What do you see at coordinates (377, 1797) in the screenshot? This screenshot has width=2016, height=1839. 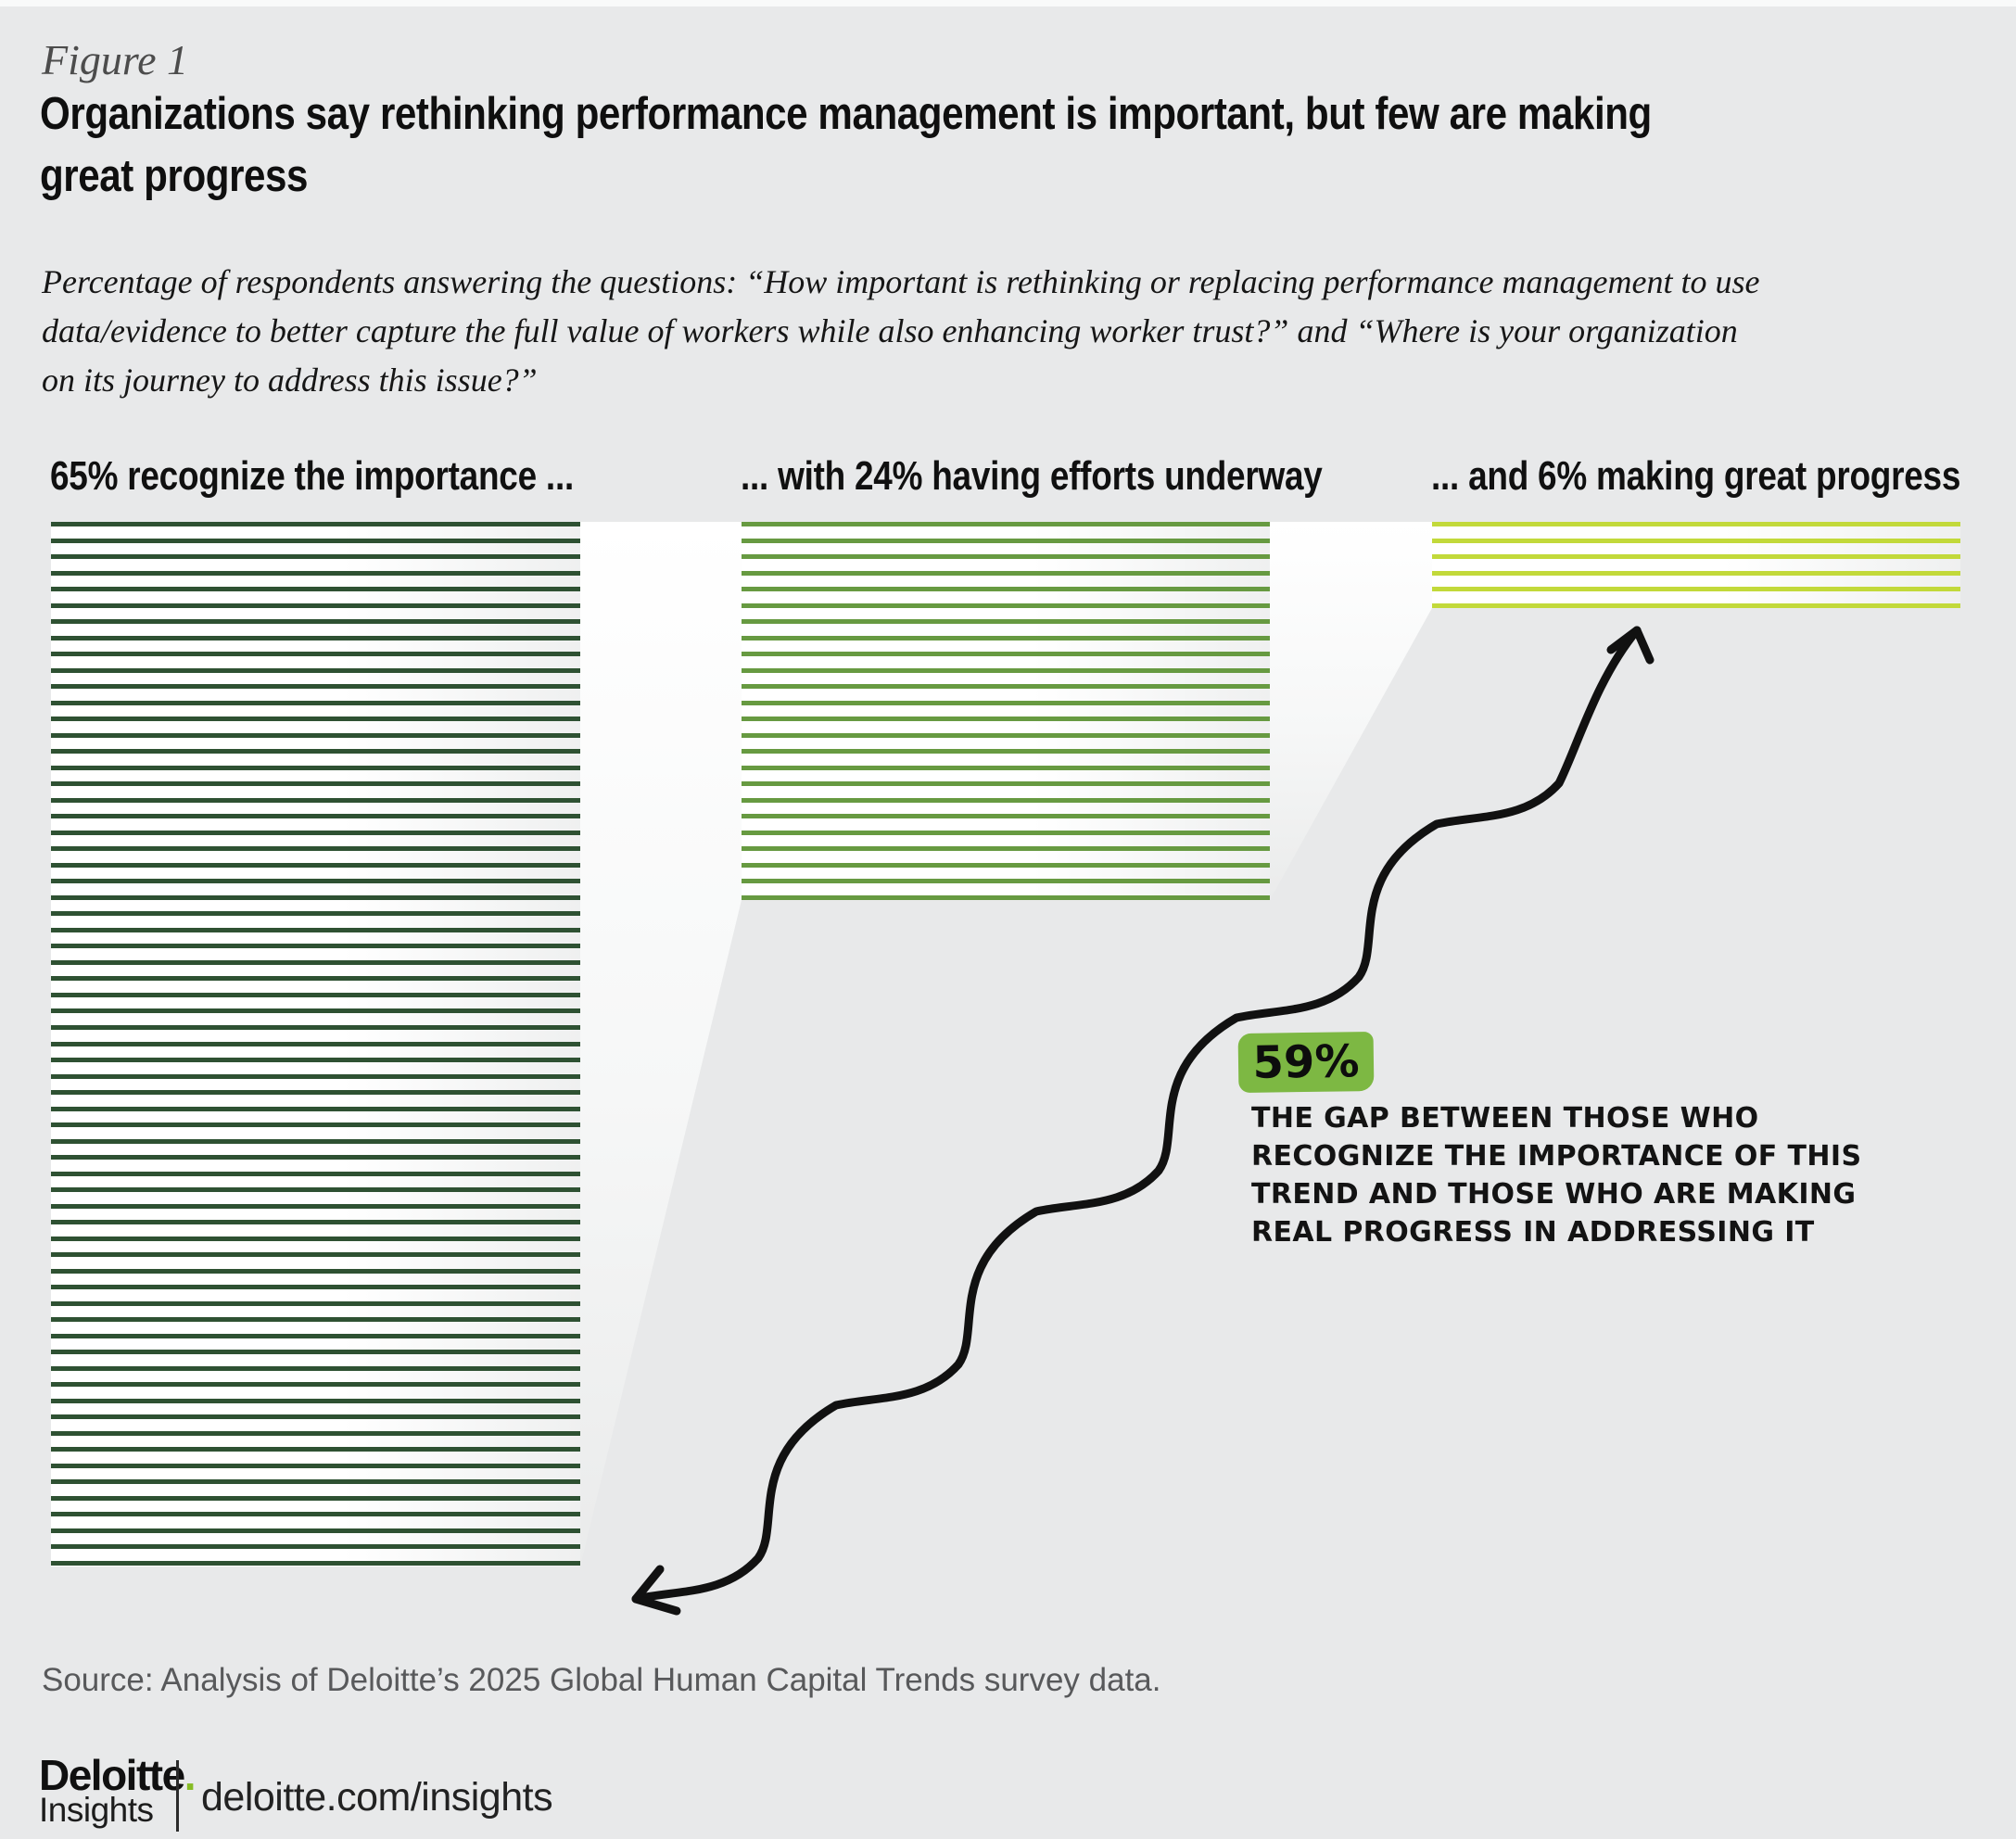 I see `footer-url: deloitte.com/insights` at bounding box center [377, 1797].